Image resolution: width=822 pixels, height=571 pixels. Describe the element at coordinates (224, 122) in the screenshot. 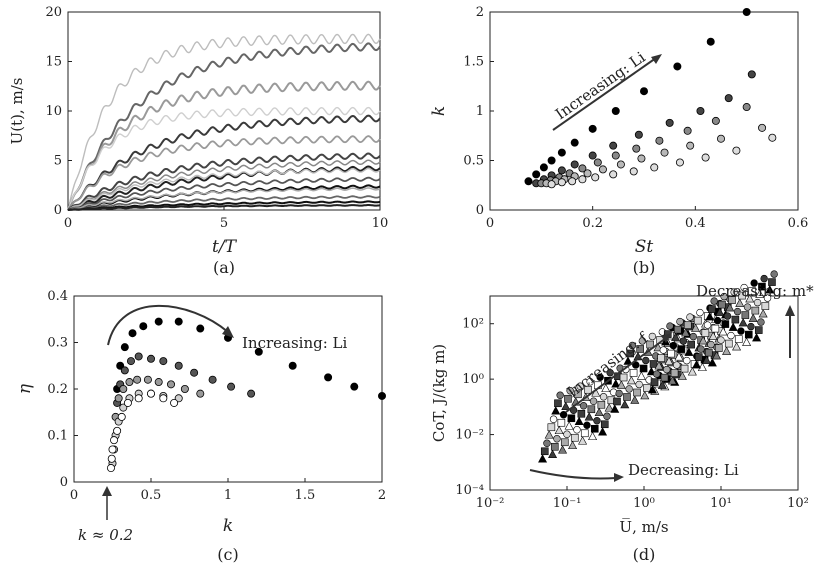

I see `panel-a-lines` at that location.